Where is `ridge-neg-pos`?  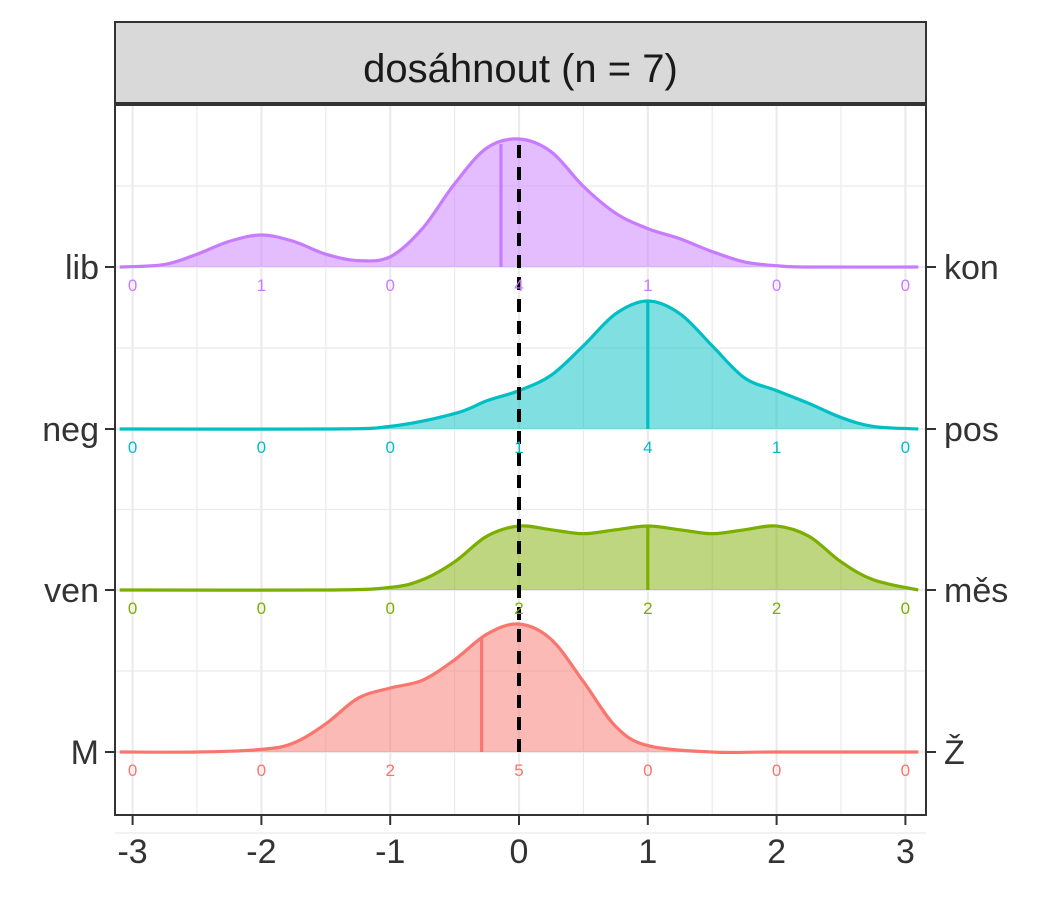
ridge-neg-pos is located at coordinates (519, 365).